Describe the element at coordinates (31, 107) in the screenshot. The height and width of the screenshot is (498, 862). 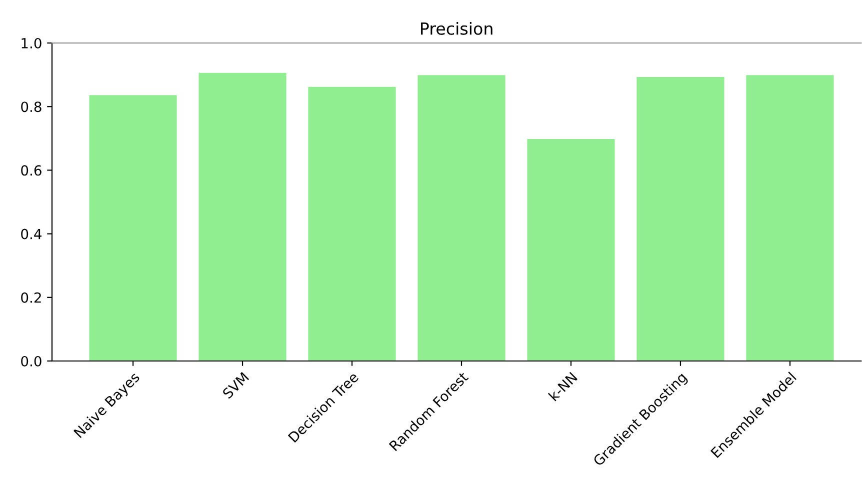
I see `y-tick-label: 0.8` at that location.